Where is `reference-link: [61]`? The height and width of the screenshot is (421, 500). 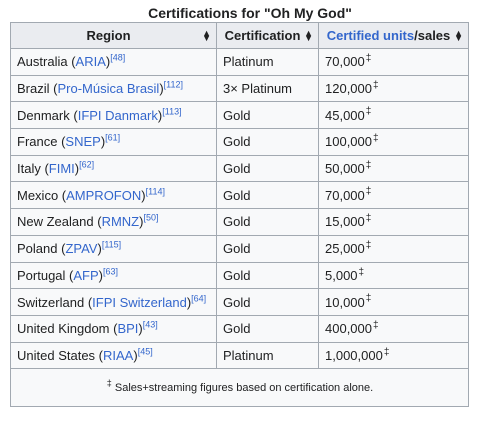 reference-link: [61] is located at coordinates (113, 138).